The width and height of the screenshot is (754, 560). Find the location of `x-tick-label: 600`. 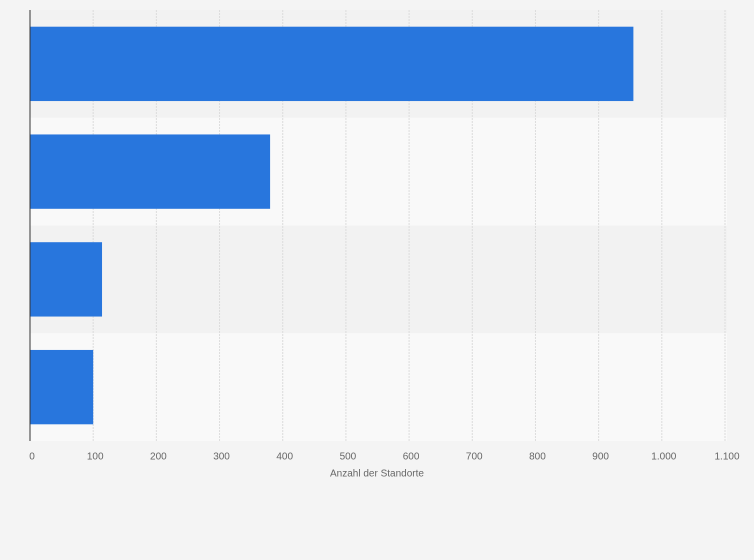

x-tick-label: 600 is located at coordinates (411, 457).